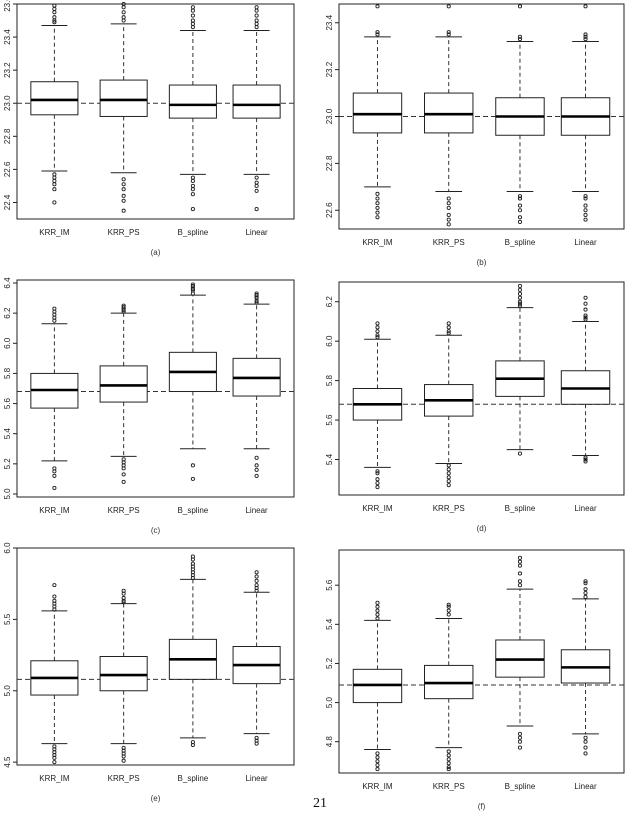 The width and height of the screenshot is (640, 817). What do you see at coordinates (7, 762) in the screenshot?
I see `y-tick-label: 4.5` at bounding box center [7, 762].